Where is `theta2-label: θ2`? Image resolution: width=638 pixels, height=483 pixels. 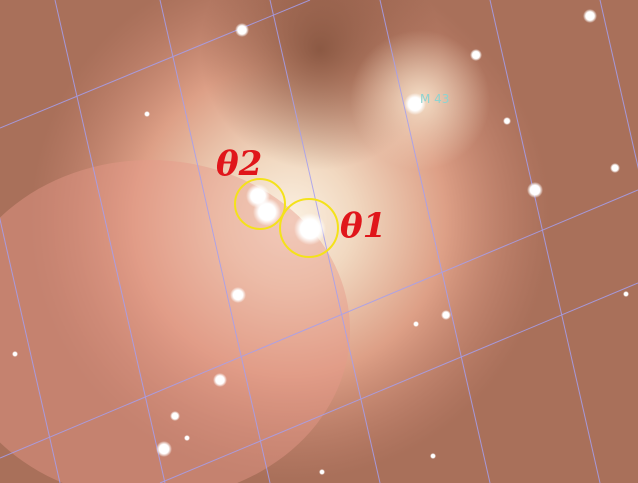 theta2-label: θ2 is located at coordinates (239, 164).